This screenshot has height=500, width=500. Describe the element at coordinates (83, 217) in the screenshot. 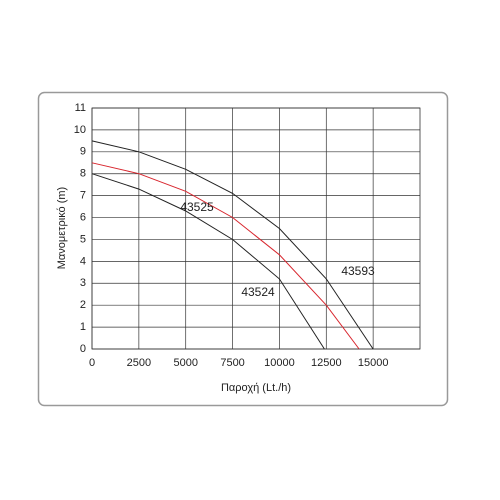

I see `y-tick-label: 6` at that location.